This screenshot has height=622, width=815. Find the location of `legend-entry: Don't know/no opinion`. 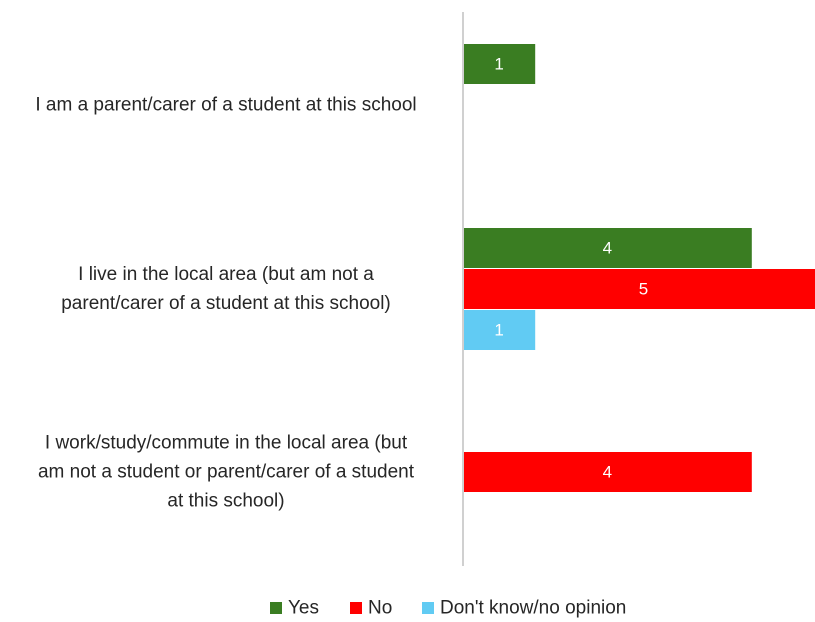

legend-entry: Don't know/no opinion is located at coordinates (533, 608).